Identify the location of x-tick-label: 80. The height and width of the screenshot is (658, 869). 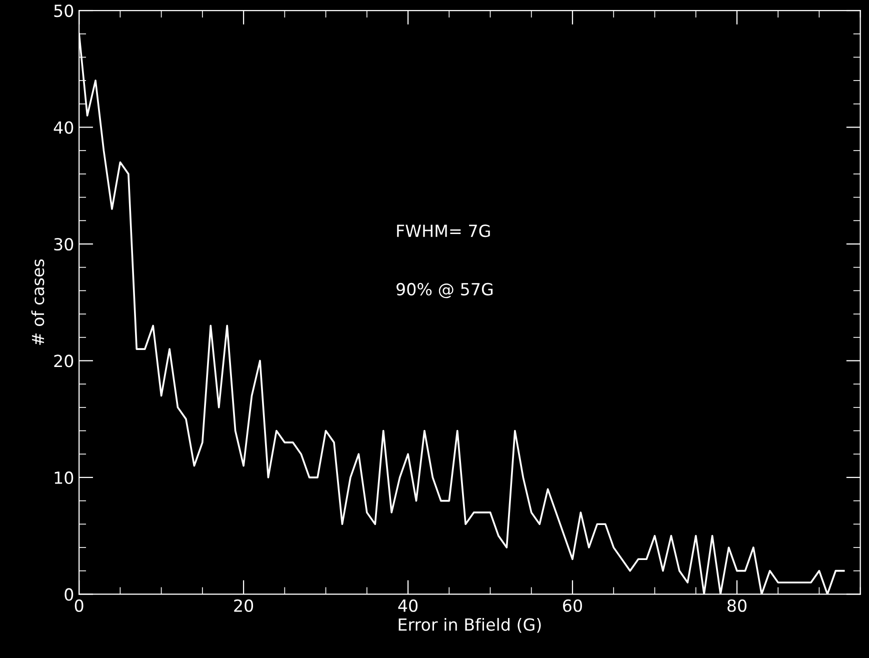
(736, 605).